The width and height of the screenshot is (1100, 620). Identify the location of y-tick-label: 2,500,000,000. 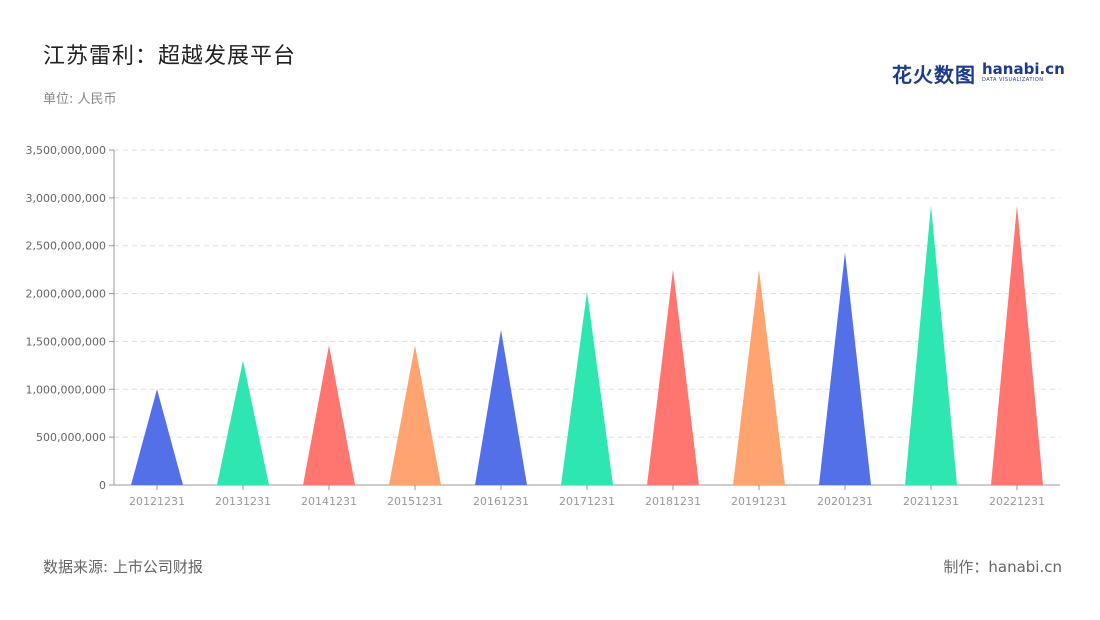
(66, 246).